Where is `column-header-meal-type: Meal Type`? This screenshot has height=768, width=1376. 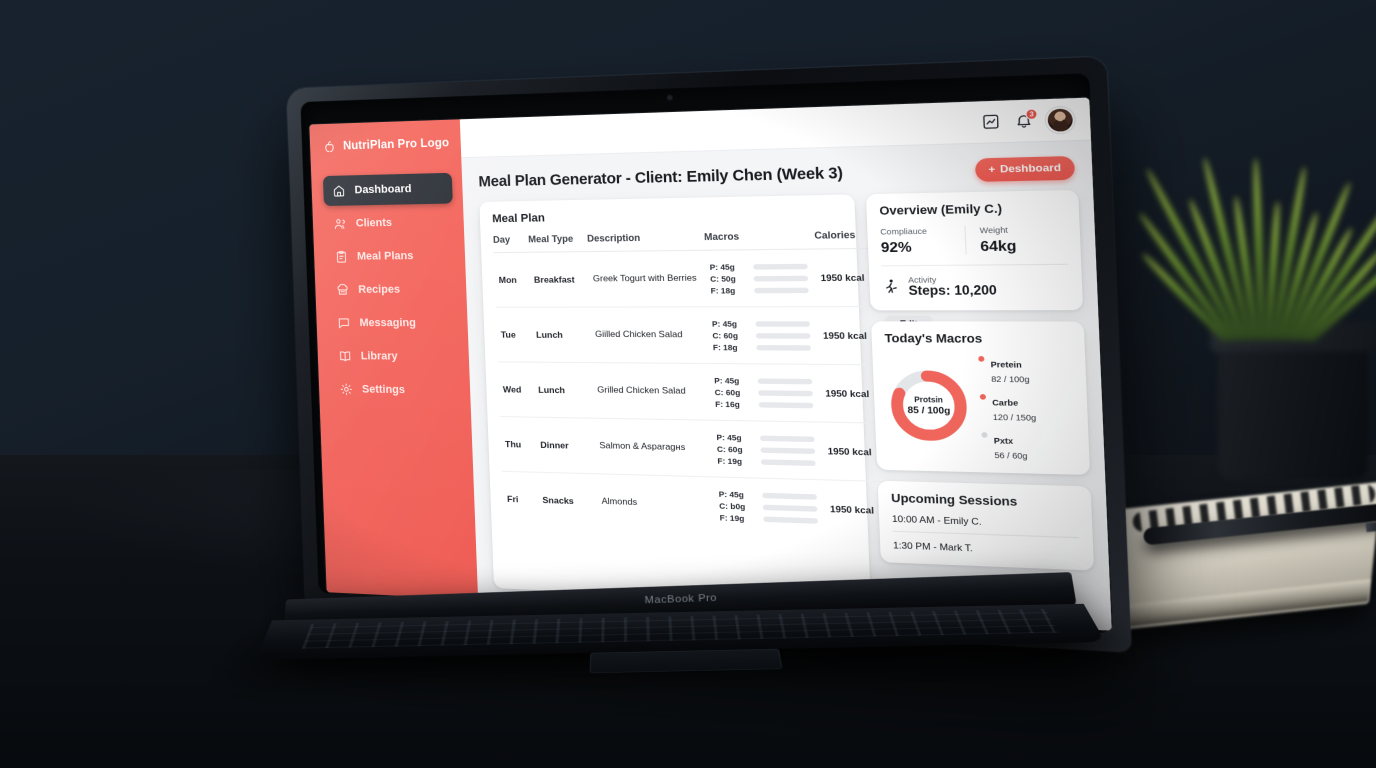
column-header-meal-type: Meal Type is located at coordinates (557, 242).